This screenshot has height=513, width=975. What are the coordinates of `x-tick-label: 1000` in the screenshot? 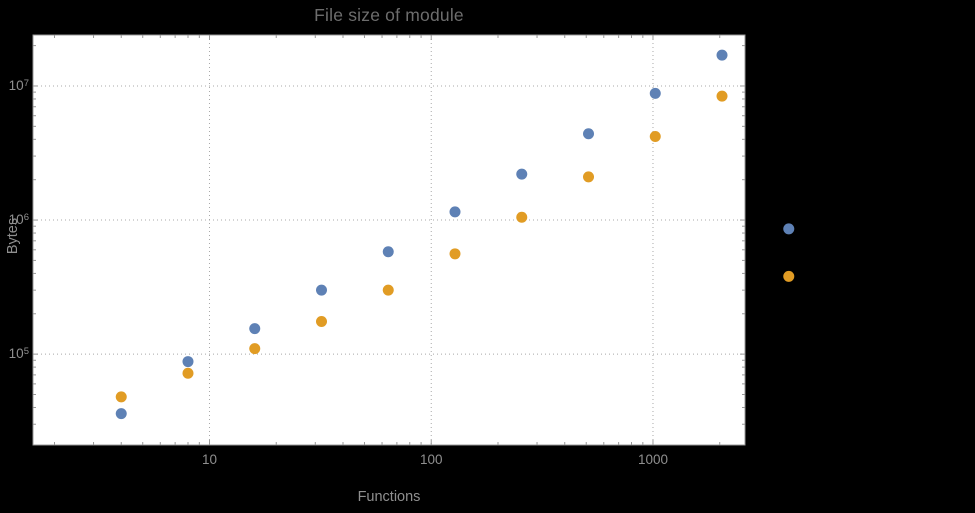 It's located at (652, 459).